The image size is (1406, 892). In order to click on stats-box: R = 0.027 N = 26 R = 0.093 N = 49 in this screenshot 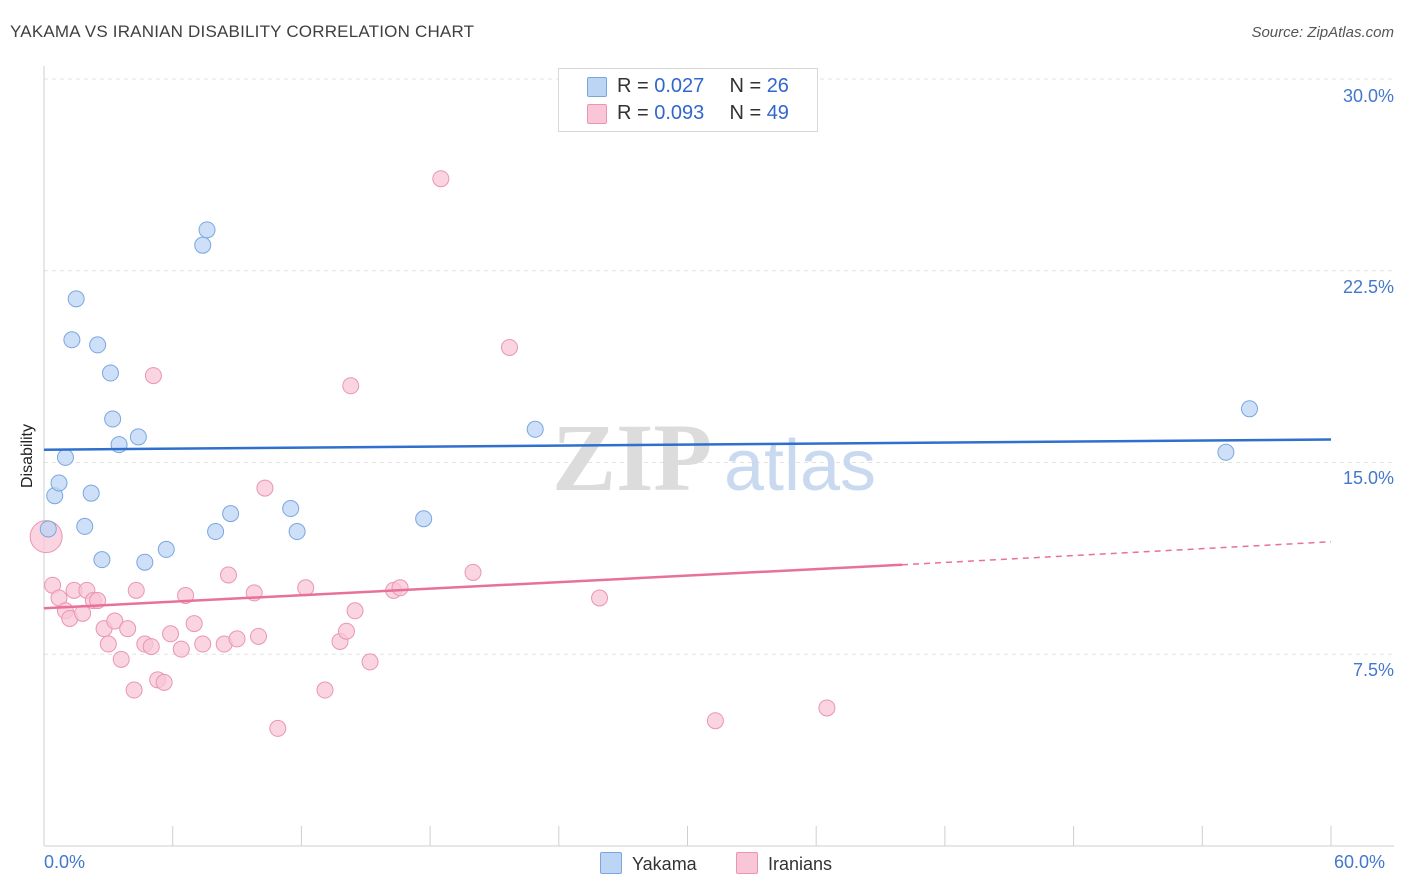, I will do `click(688, 100)`.